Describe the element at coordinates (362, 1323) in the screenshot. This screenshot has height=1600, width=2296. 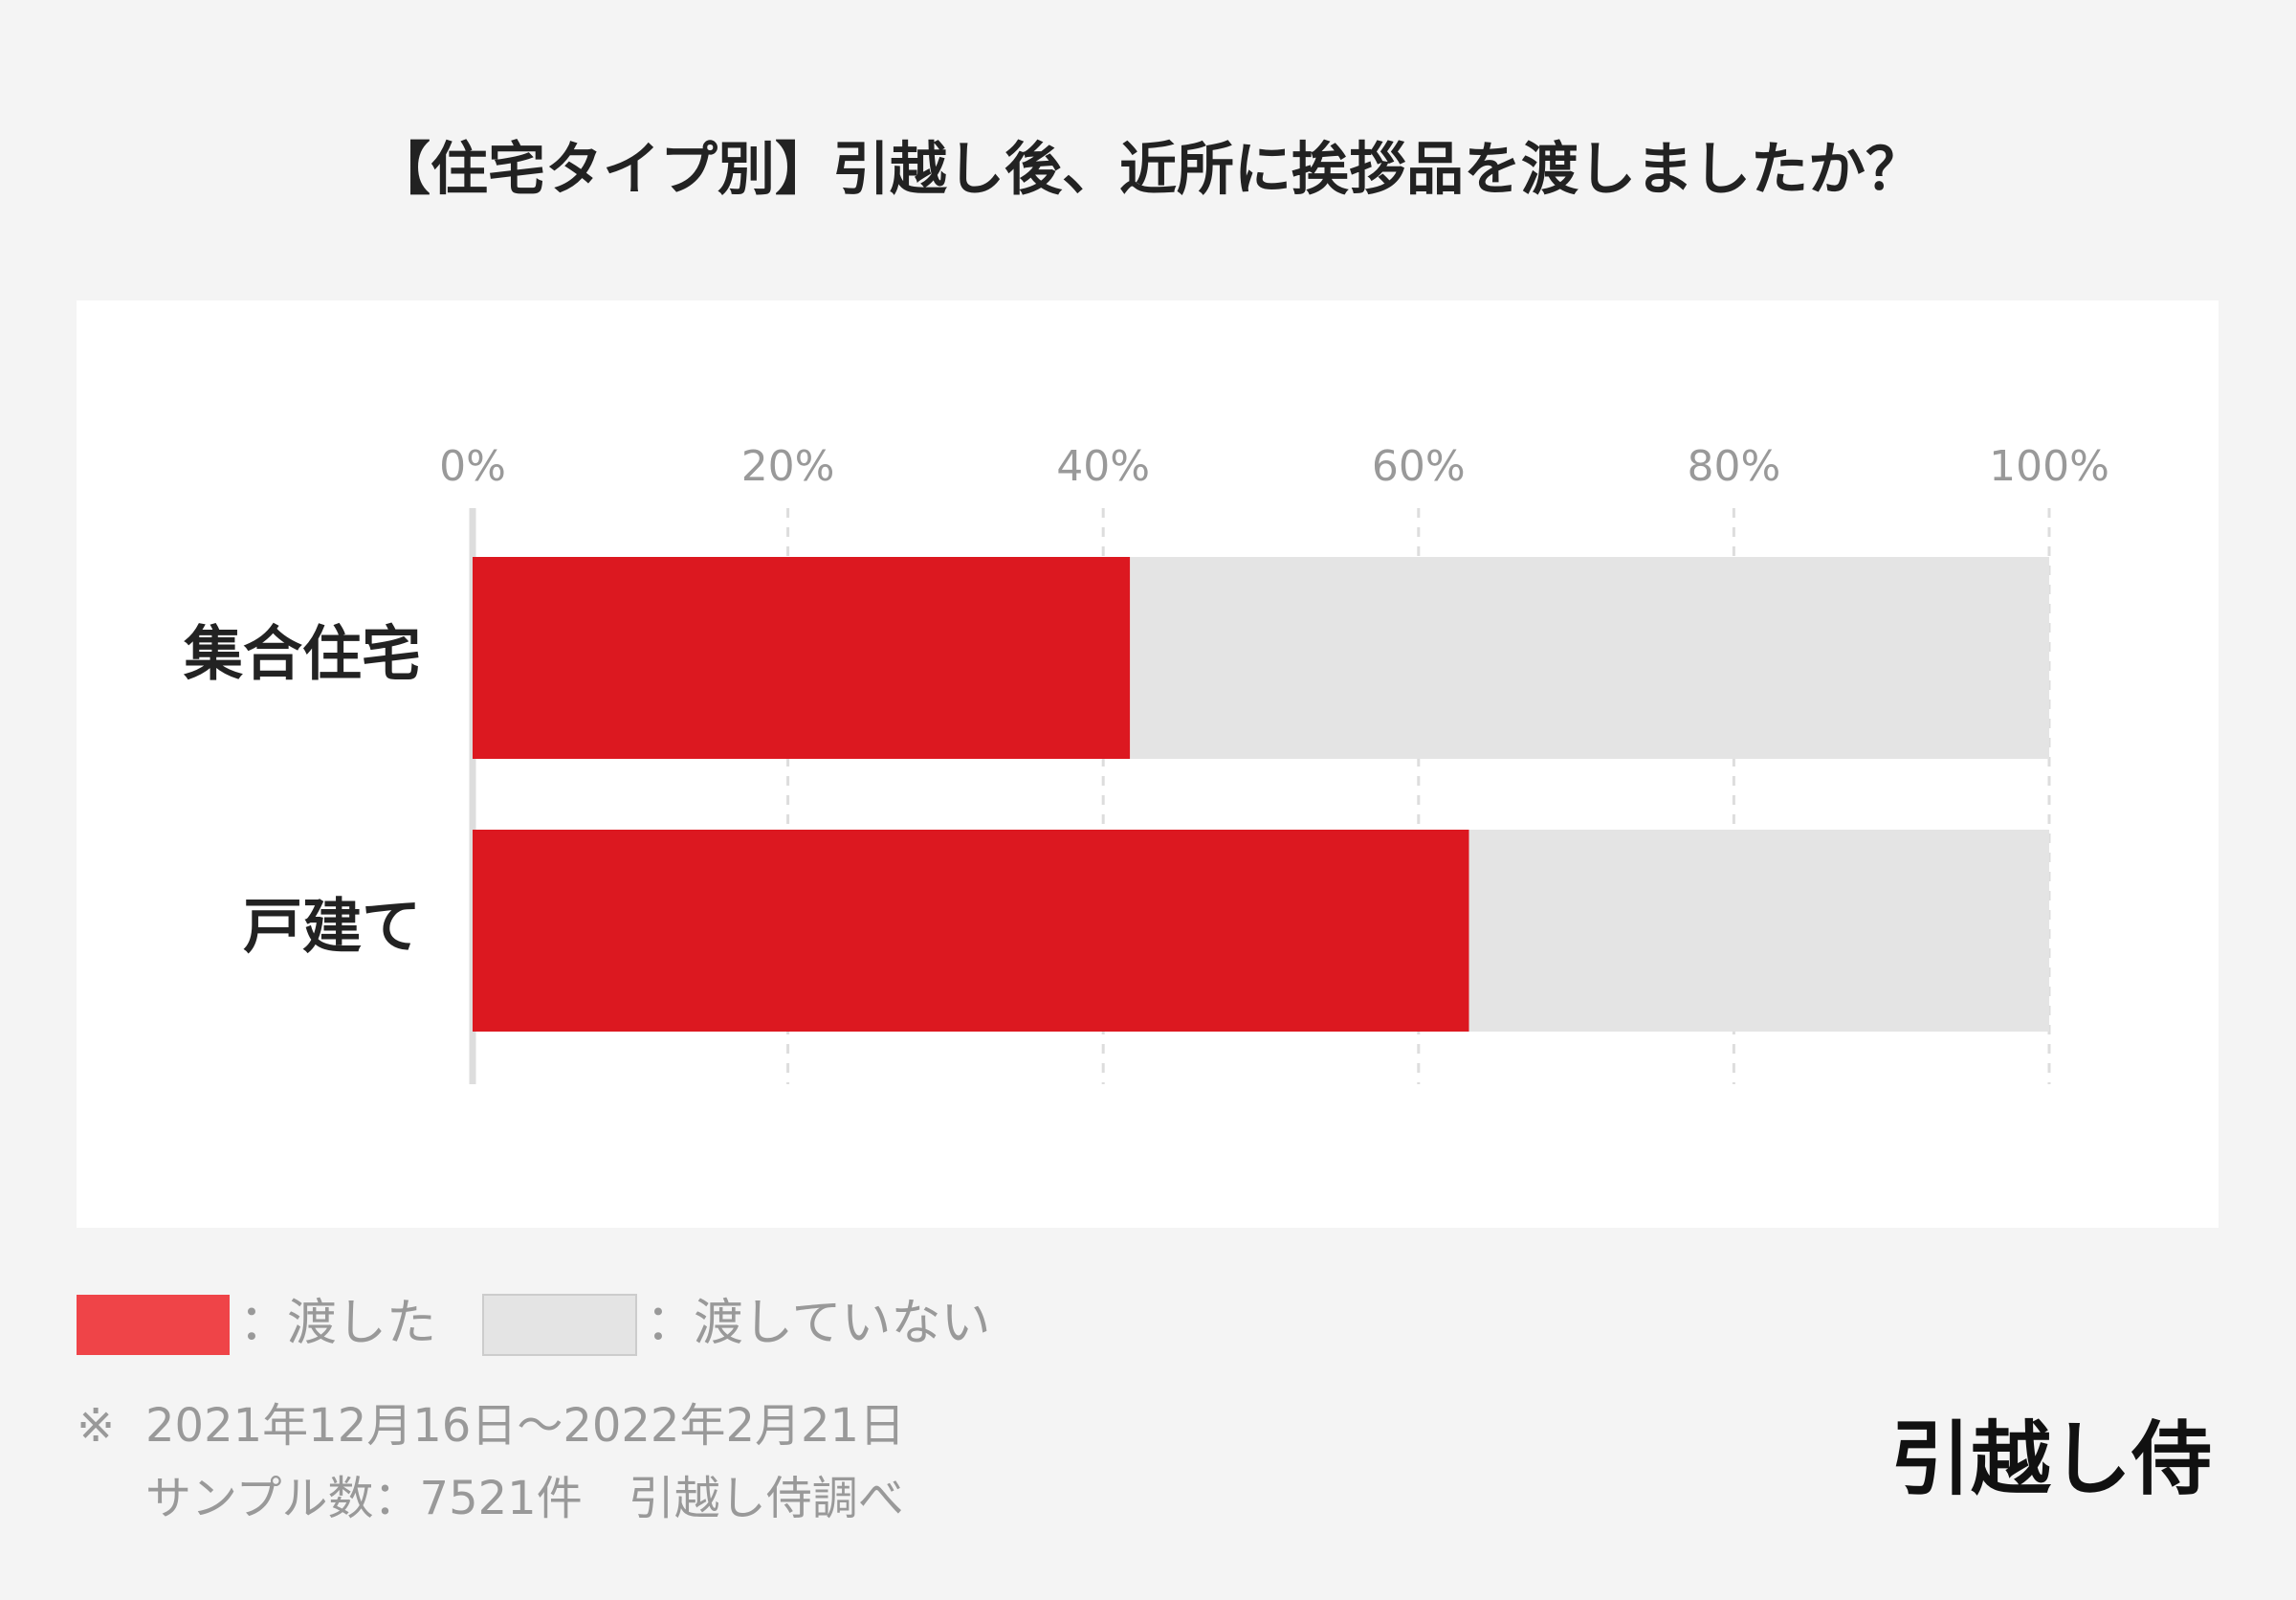
I see `legend-label: 渡した` at that location.